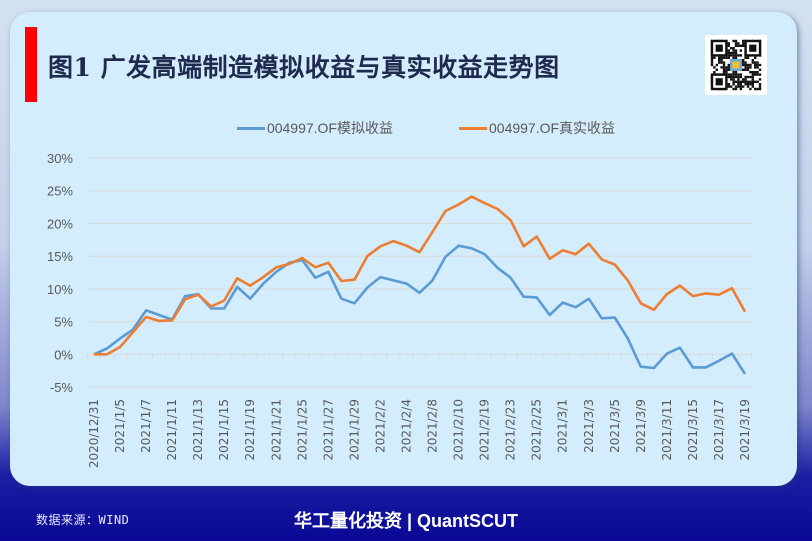  I want to click on data-source: 数据来源：WIND, so click(83, 520).